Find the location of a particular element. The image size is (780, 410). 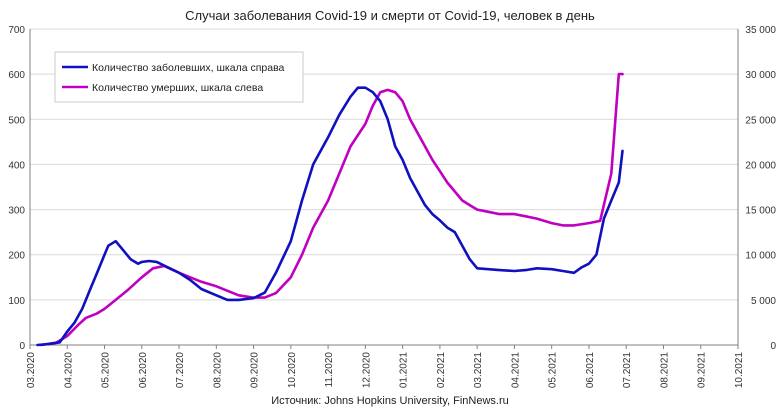

x-tick-label: 07.2021 is located at coordinates (627, 370).